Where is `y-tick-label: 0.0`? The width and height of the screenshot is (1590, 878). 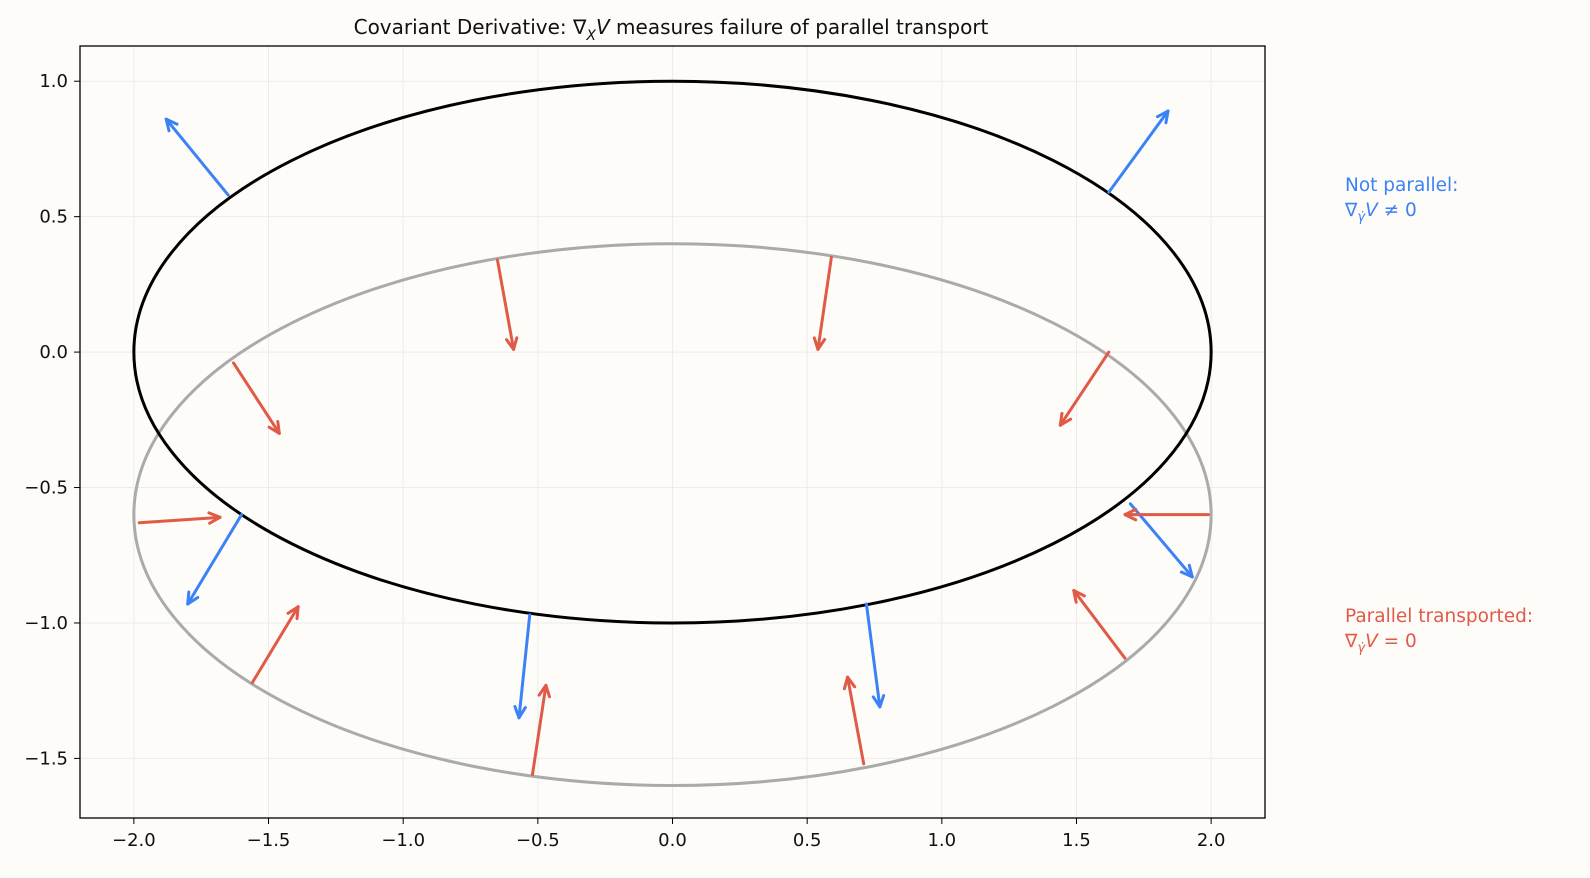
y-tick-label: 0.0 is located at coordinates (53, 352).